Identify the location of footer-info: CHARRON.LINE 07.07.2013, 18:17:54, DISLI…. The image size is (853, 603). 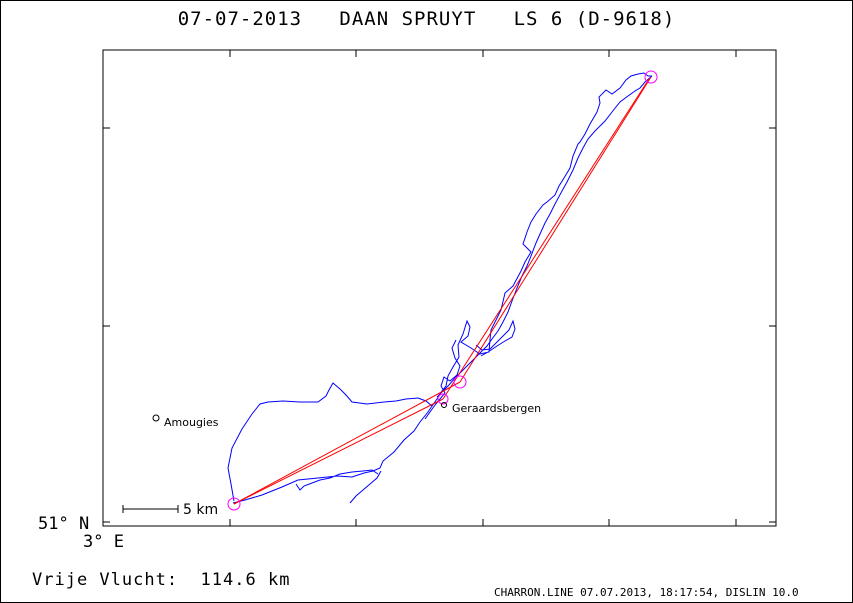
(646, 592).